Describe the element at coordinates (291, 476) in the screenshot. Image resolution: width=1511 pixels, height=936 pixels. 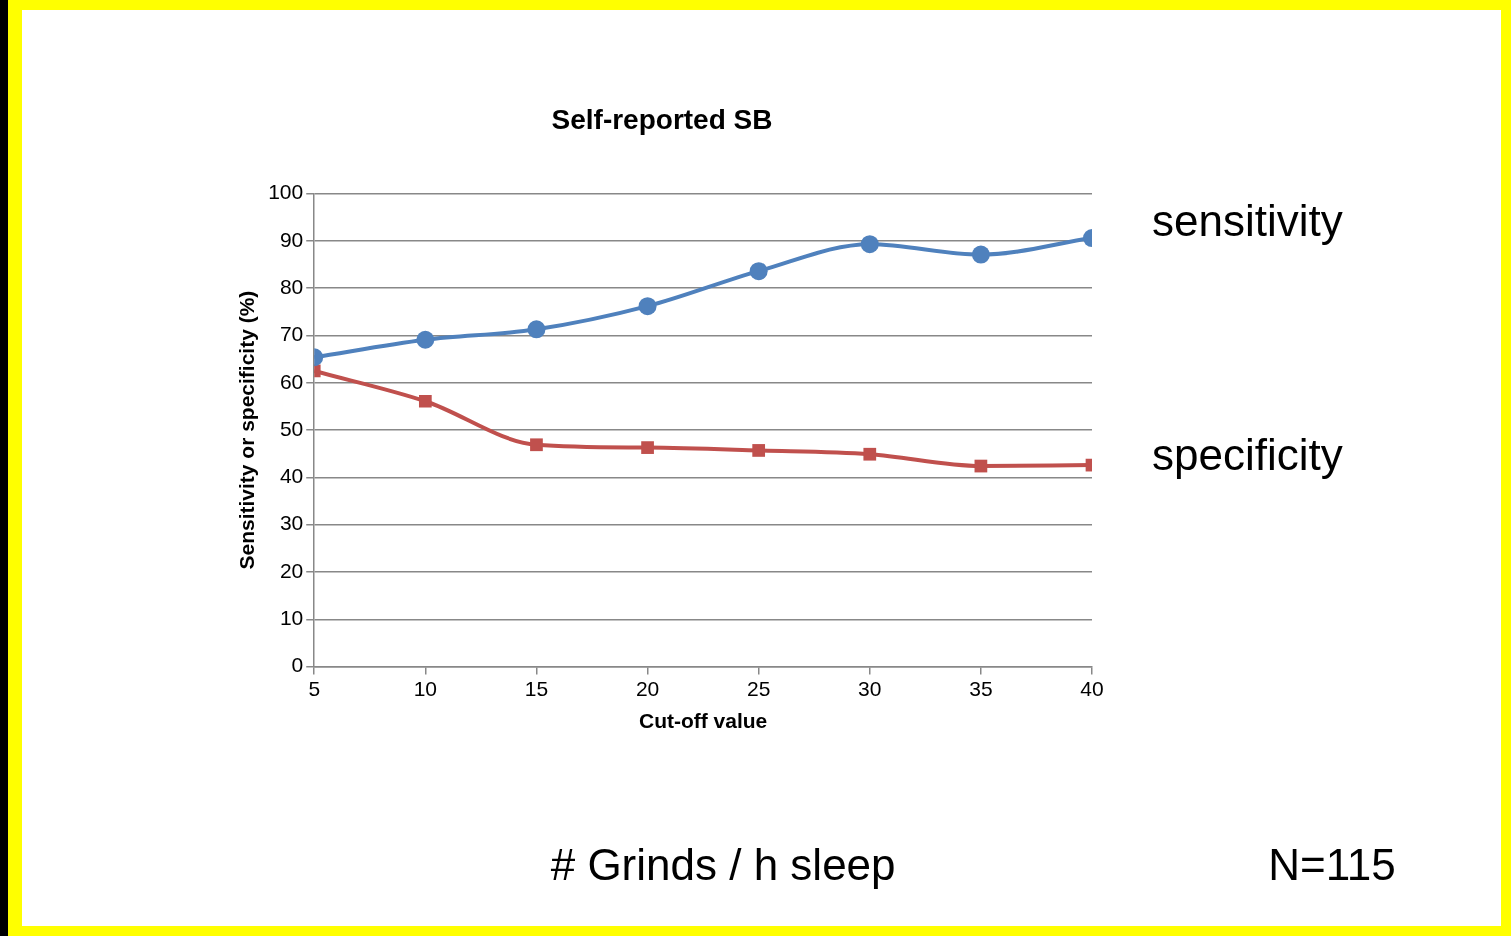
I see `y-tick-label: 40` at that location.